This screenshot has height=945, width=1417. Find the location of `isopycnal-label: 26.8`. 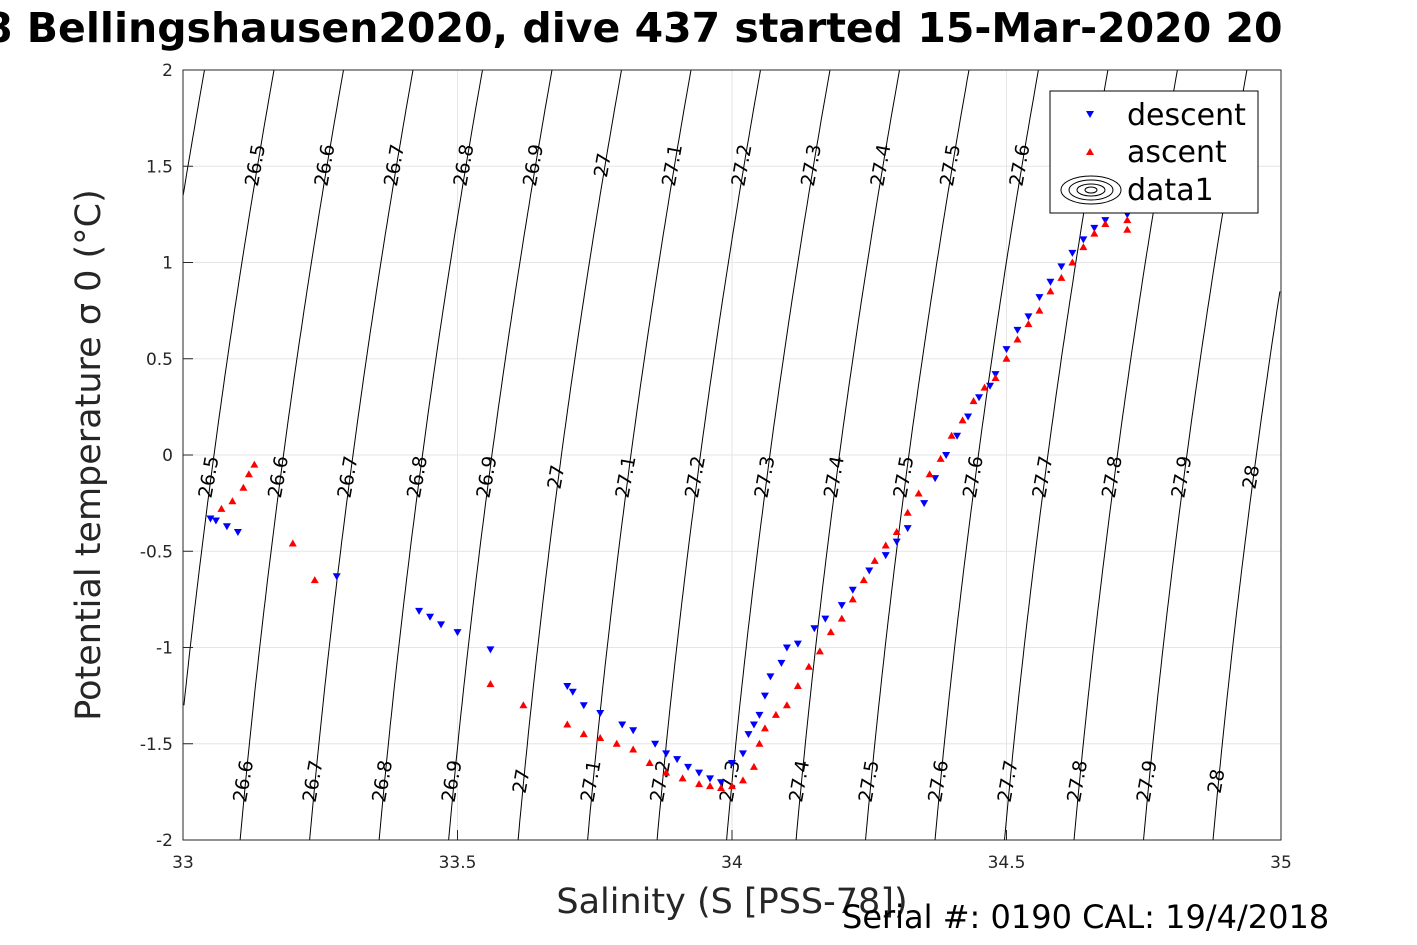

isopycnal-label: 26.8 is located at coordinates (463, 165).